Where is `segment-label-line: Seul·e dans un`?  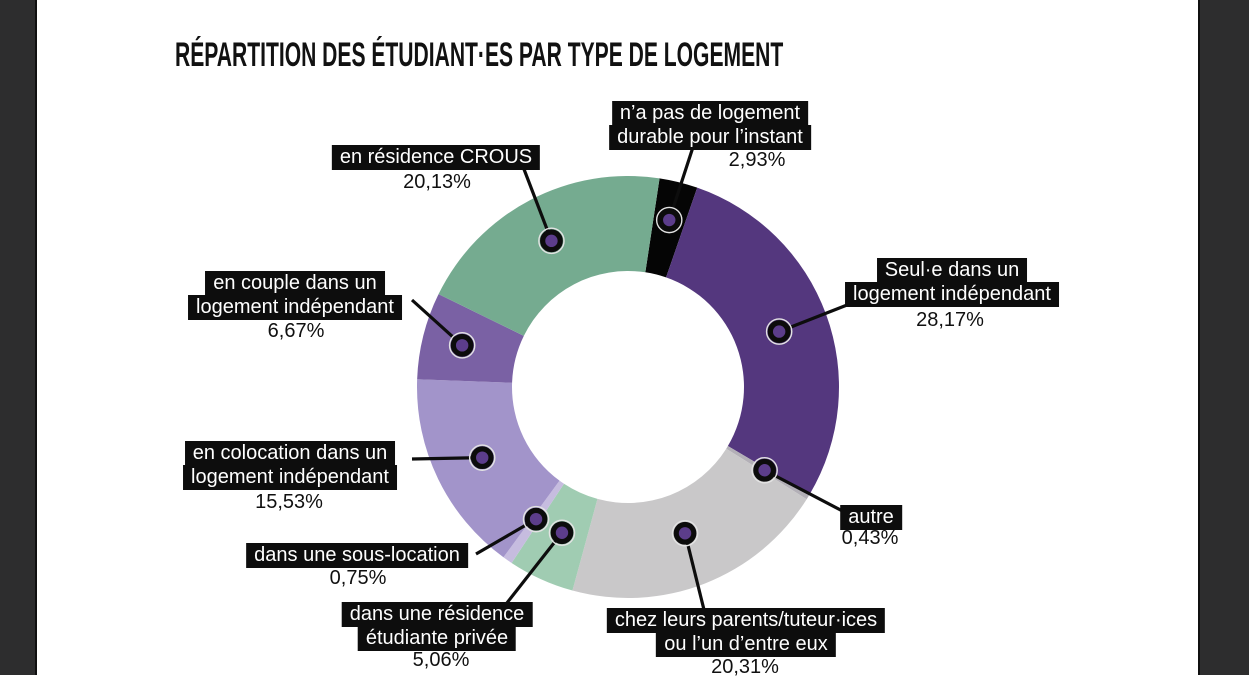
segment-label-line: Seul·e dans un is located at coordinates (952, 270).